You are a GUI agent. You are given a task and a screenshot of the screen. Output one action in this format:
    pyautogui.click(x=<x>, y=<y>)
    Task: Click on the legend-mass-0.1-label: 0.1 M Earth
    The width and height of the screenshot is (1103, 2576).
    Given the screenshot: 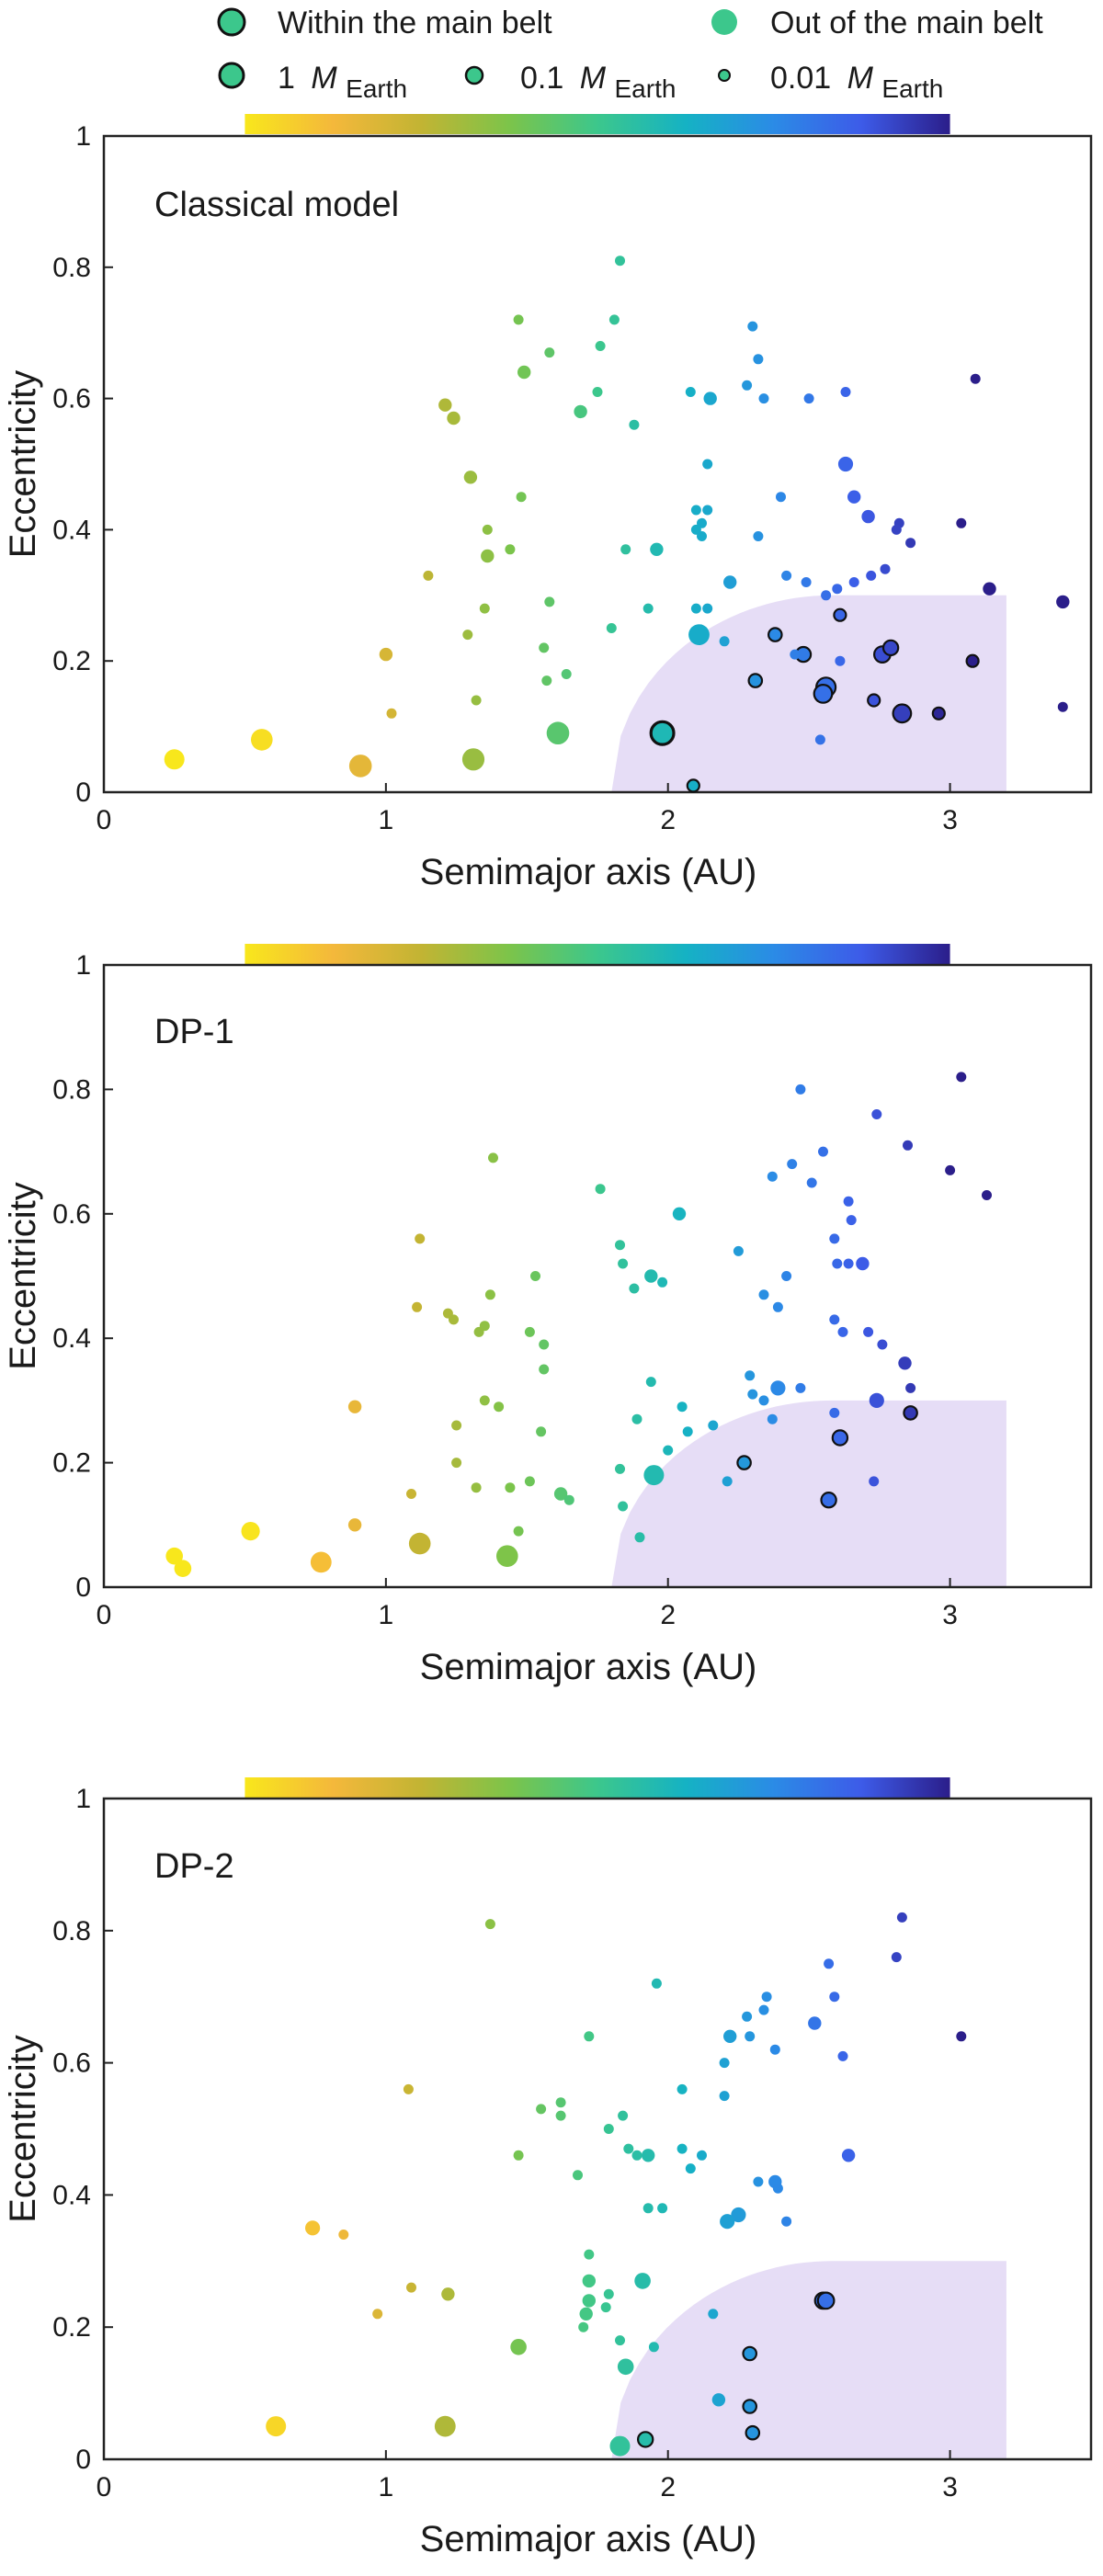 What is the action you would take?
    pyautogui.click(x=598, y=82)
    